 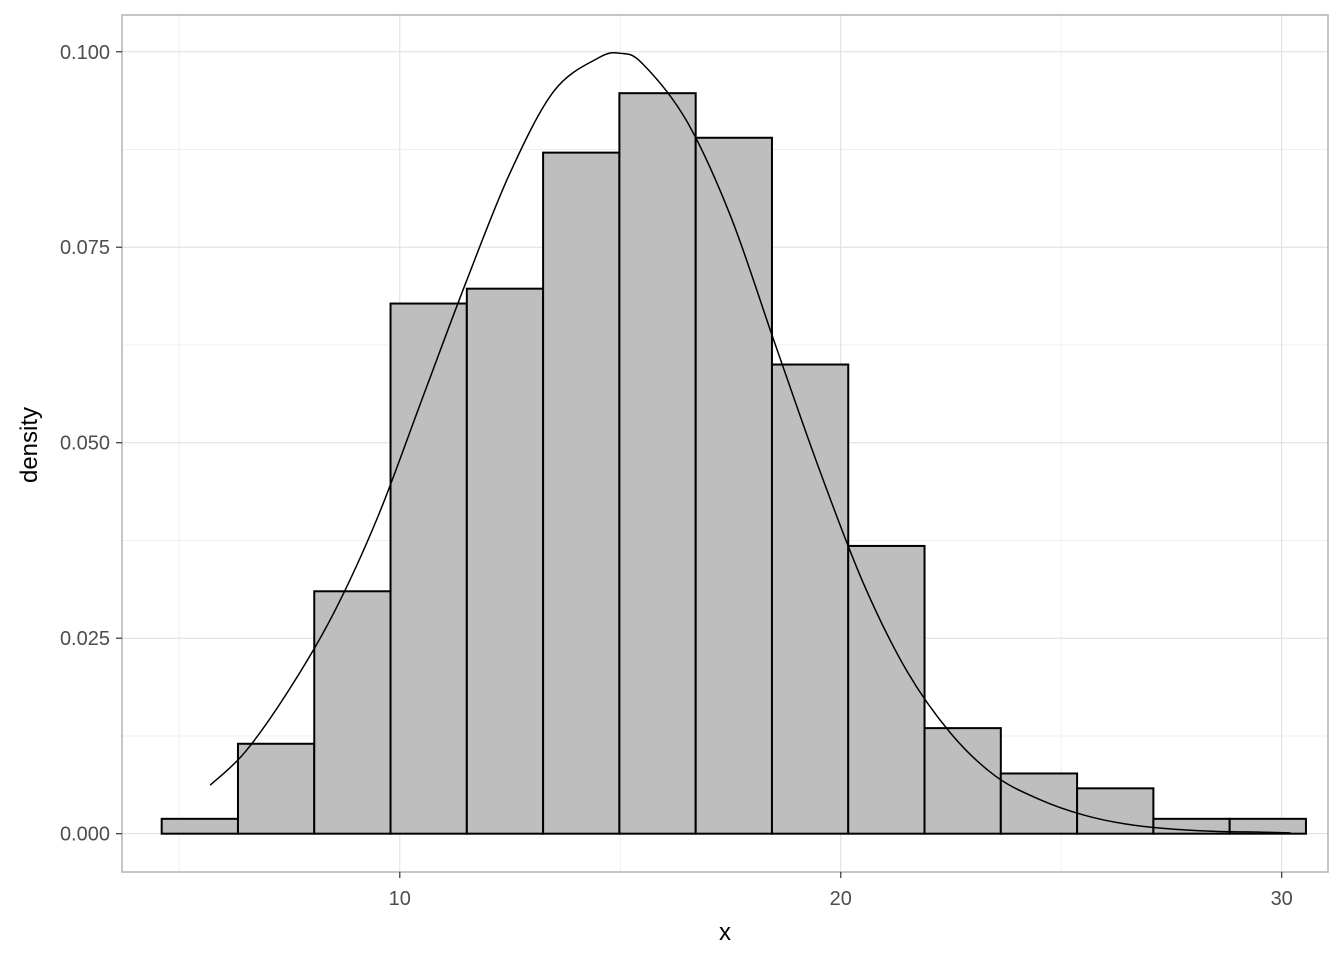 I want to click on x-tick-label: 20, so click(x=841, y=899).